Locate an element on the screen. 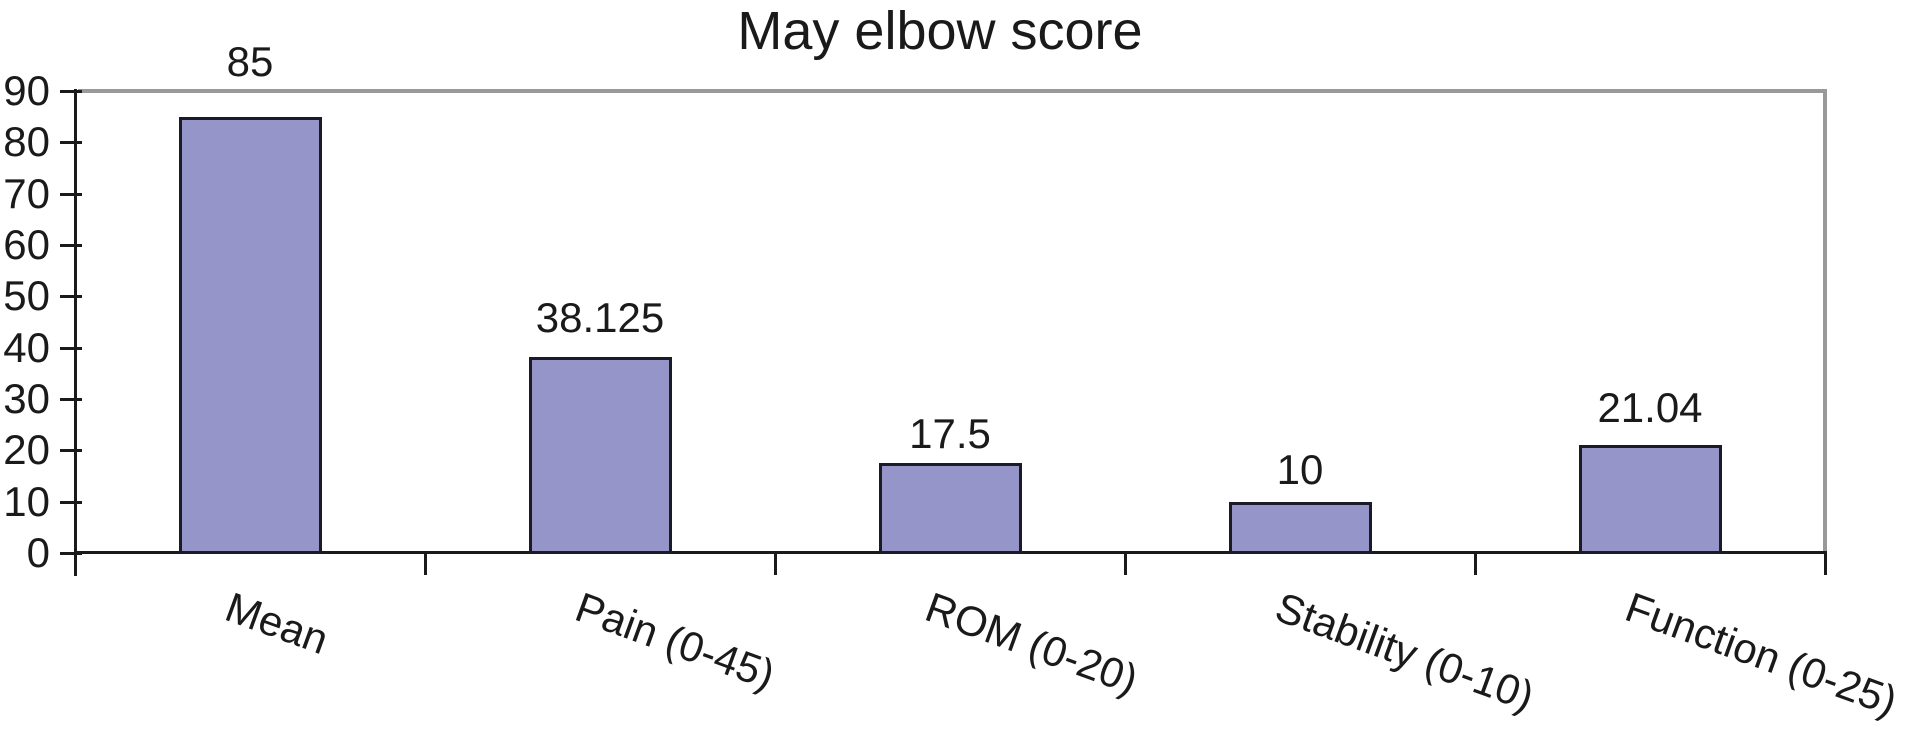  y-axis-line is located at coordinates (75, 332).